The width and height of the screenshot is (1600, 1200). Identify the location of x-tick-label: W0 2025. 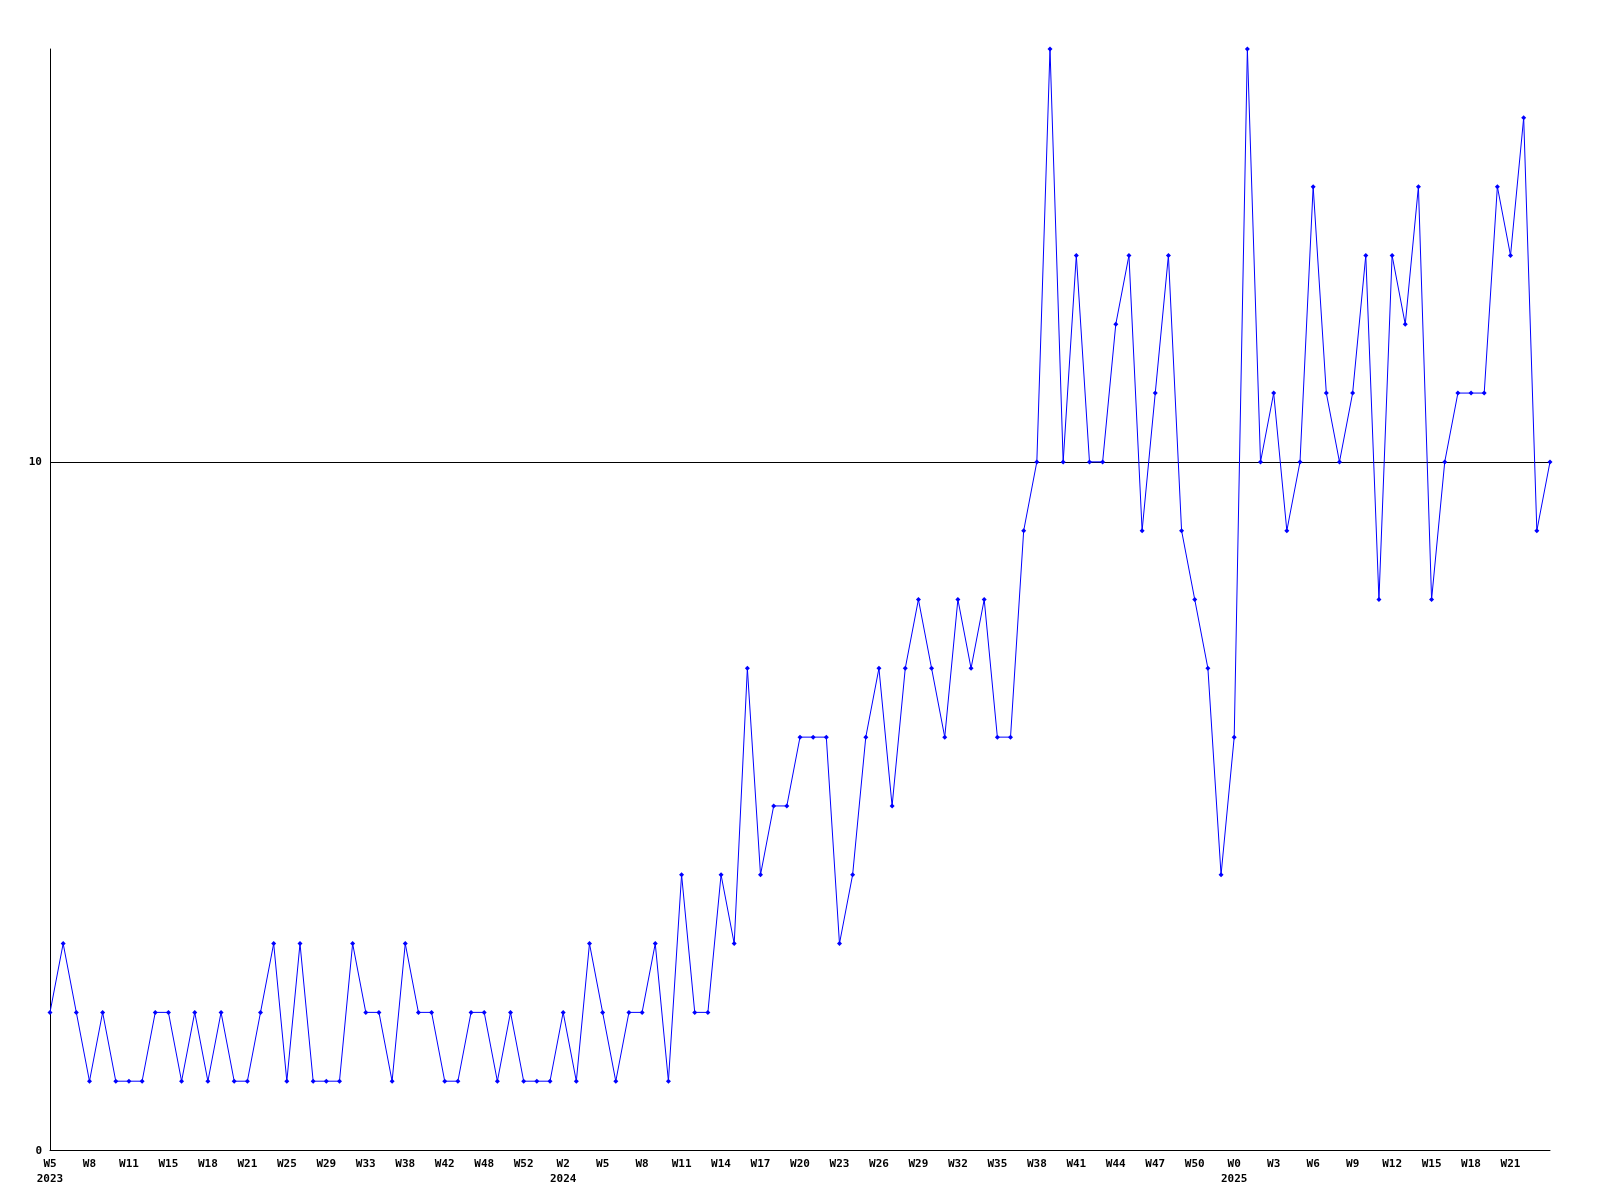
(1234, 1171).